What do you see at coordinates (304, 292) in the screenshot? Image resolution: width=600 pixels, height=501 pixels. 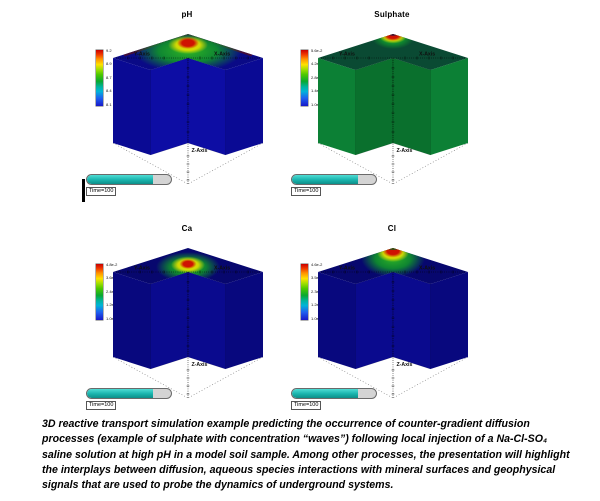 I see `colorbar-cl` at bounding box center [304, 292].